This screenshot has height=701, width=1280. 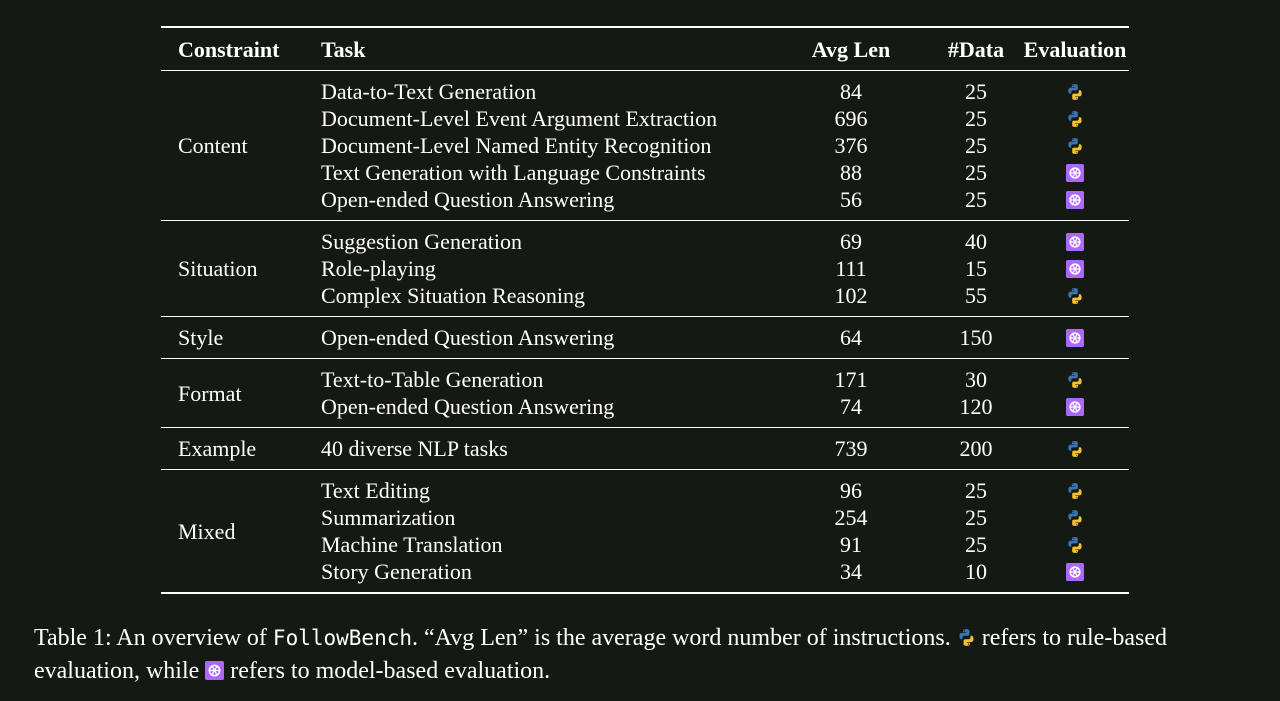 I want to click on avg-len-cell-stack: 171 74, so click(x=851, y=393).